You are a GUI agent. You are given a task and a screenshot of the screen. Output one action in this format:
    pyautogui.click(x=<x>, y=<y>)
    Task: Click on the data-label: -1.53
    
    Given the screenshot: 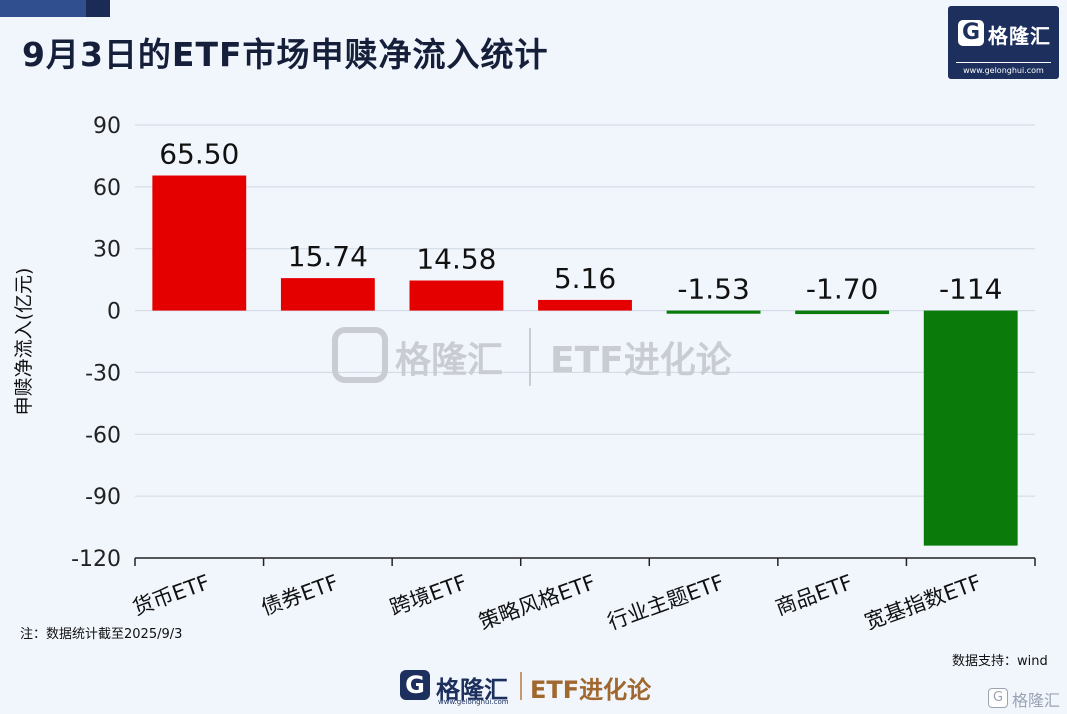 What is the action you would take?
    pyautogui.click(x=713, y=289)
    